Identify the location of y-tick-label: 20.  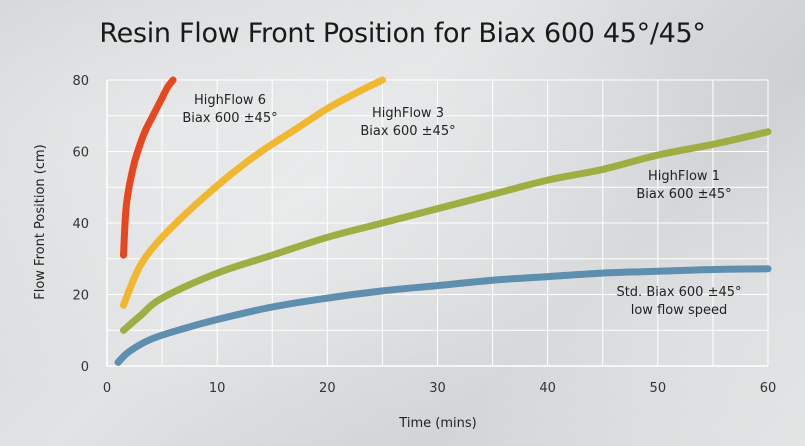
(80, 296).